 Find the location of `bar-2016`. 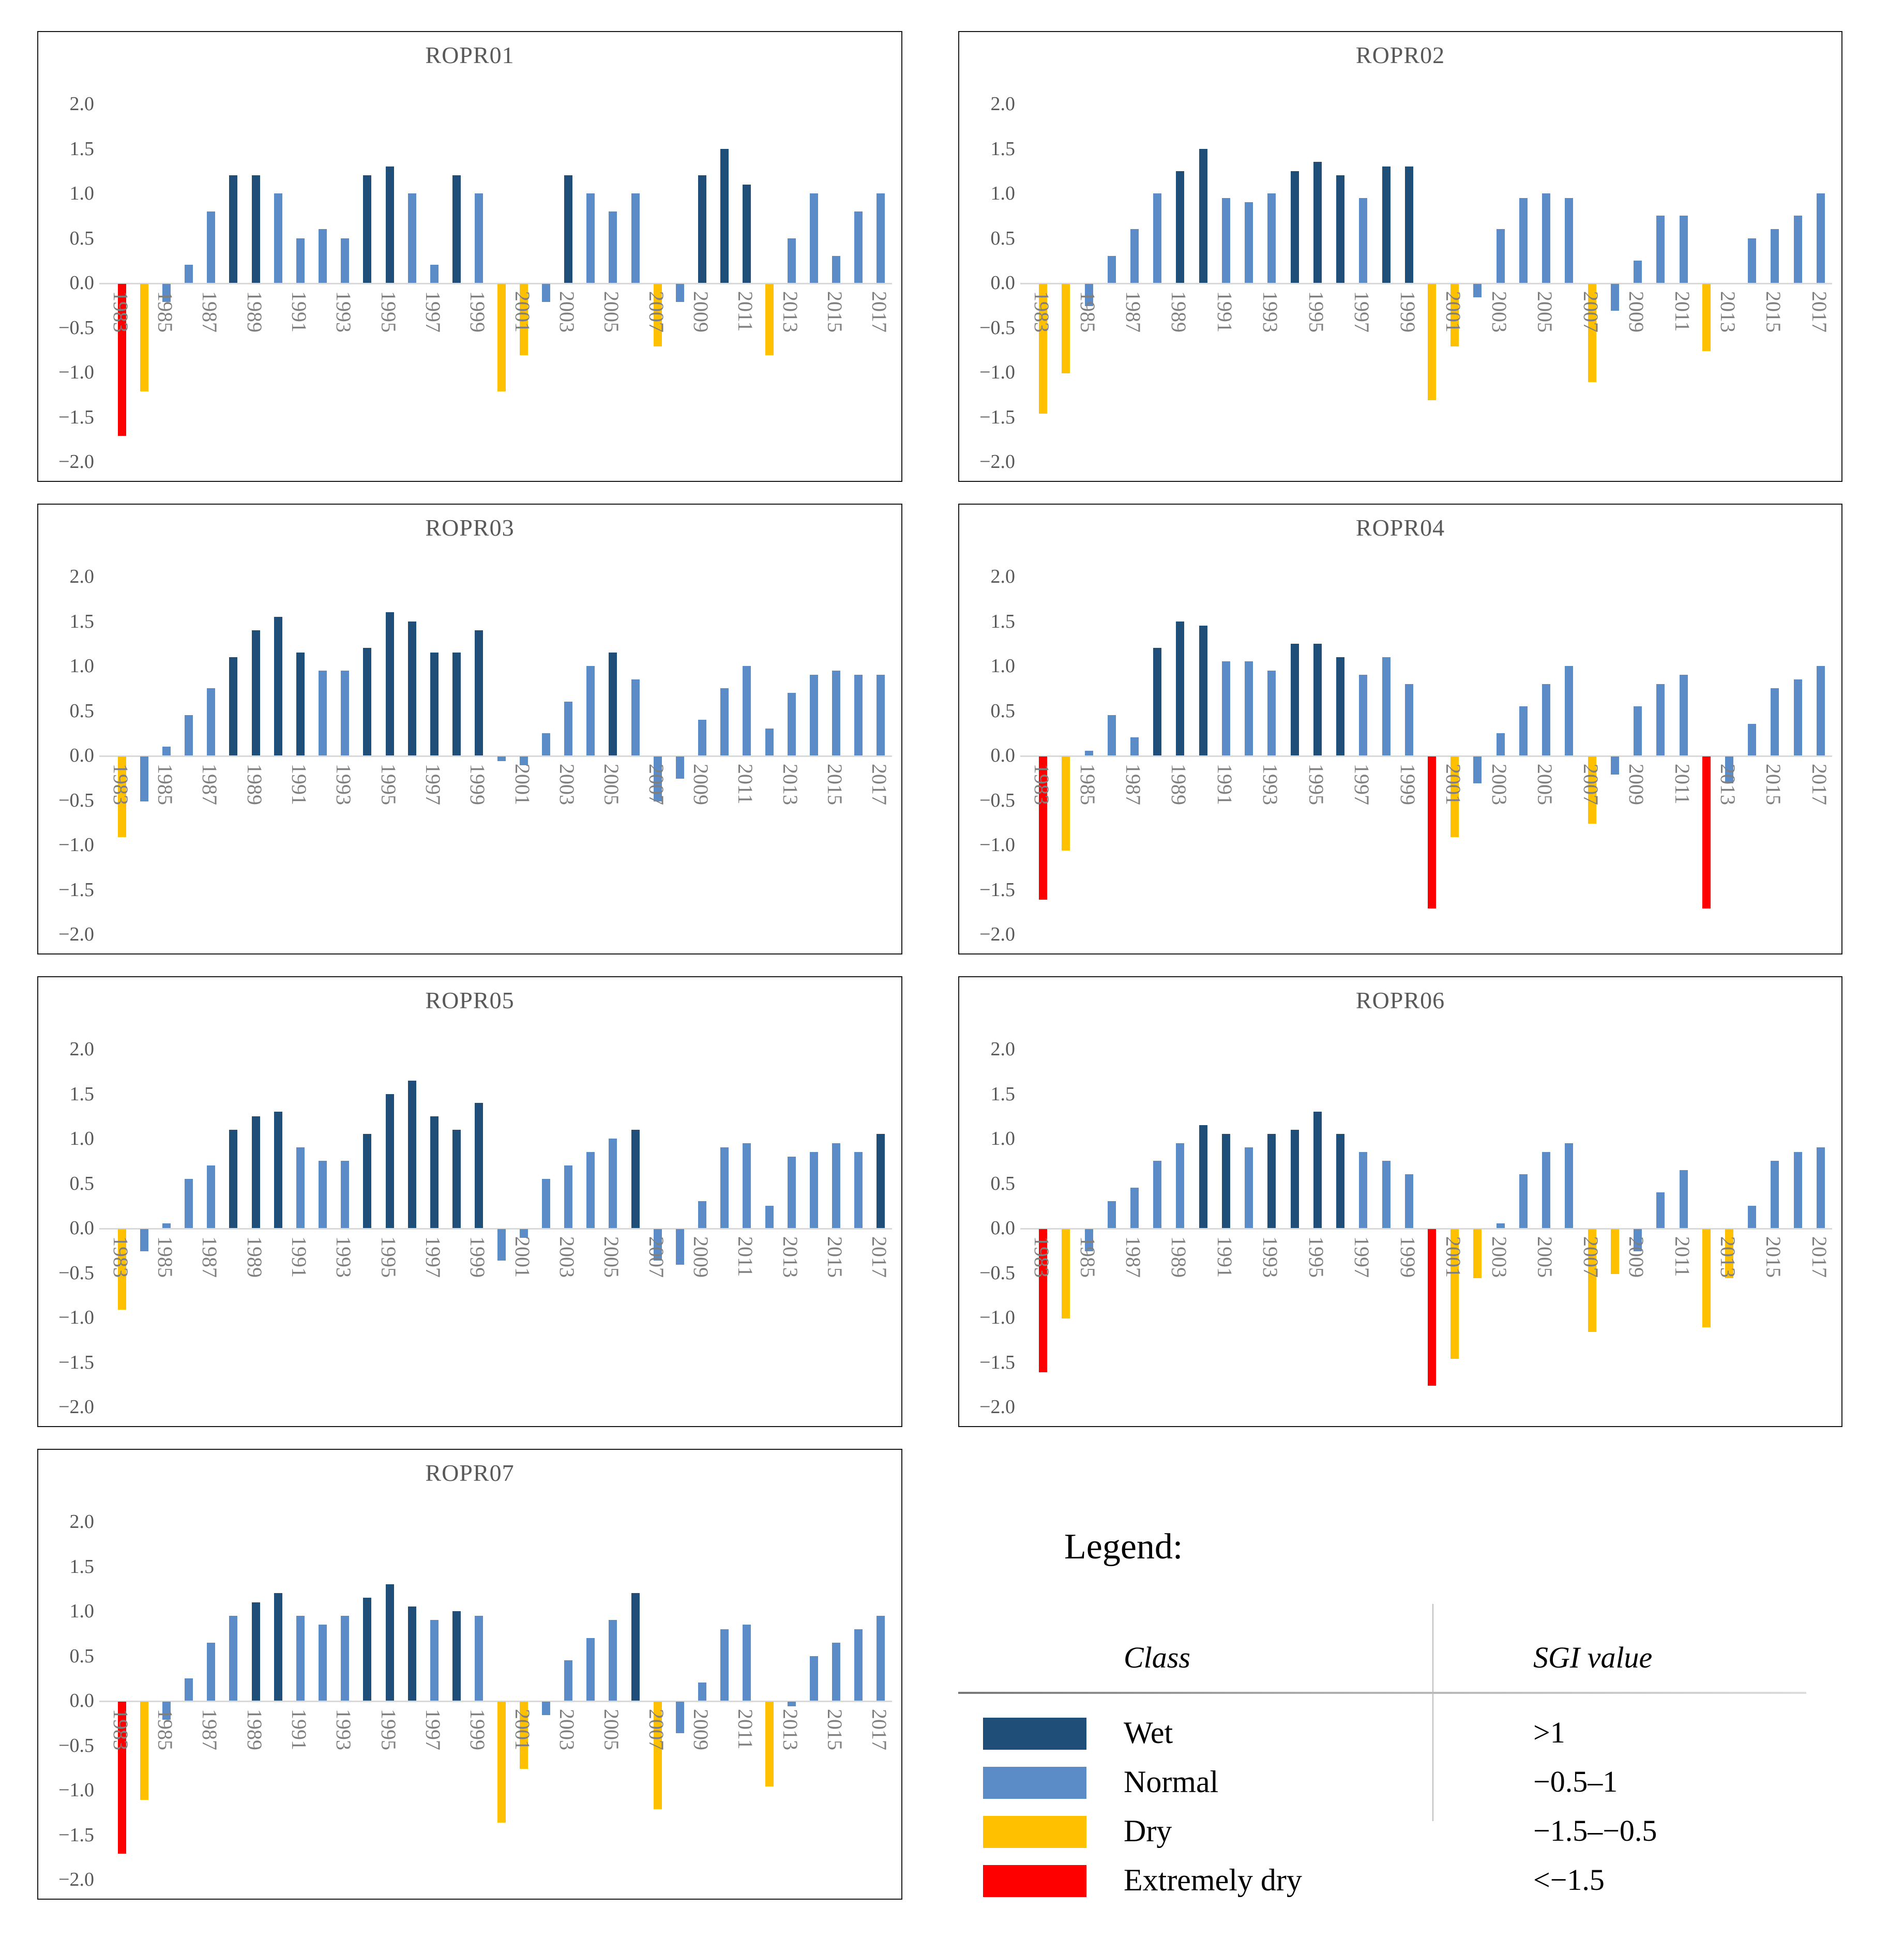

bar-2016 is located at coordinates (1797, 717).